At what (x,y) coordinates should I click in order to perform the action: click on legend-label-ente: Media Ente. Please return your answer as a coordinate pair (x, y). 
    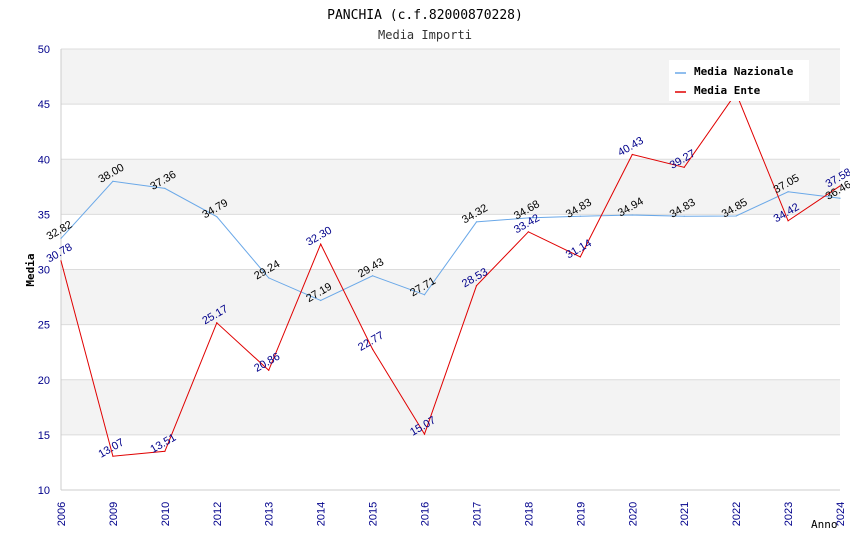
    Looking at the image, I should click on (727, 90).